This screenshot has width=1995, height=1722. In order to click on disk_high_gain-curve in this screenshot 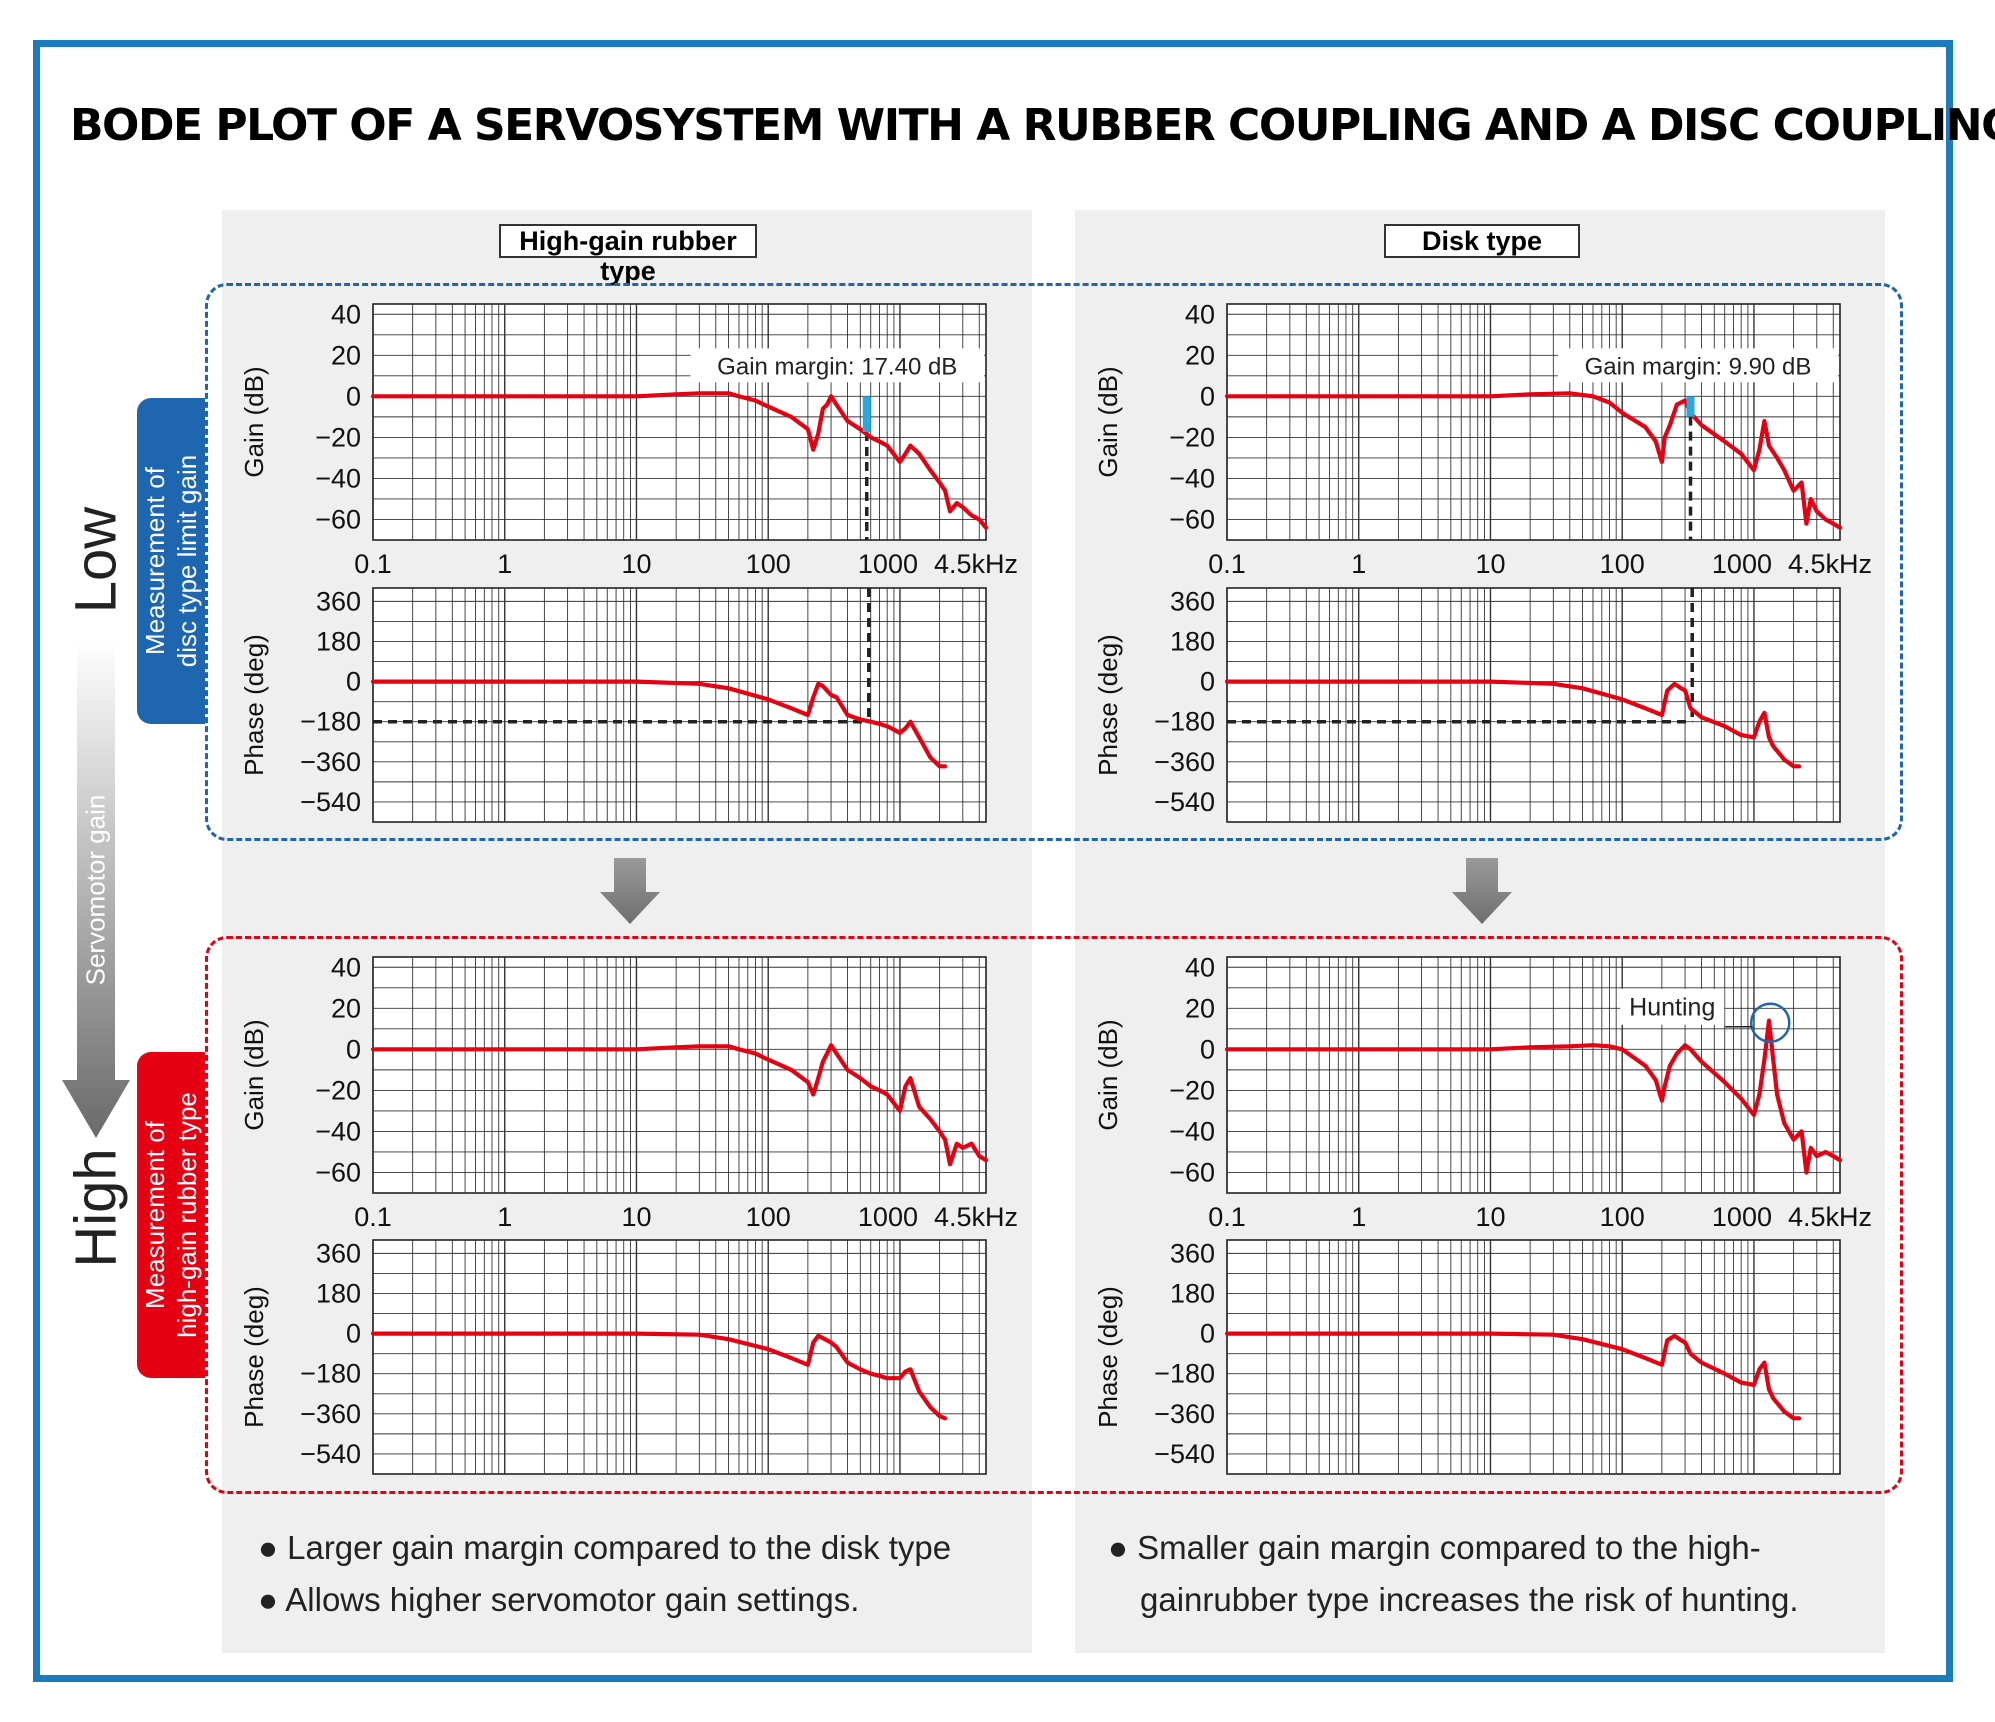, I will do `click(1533, 1096)`.